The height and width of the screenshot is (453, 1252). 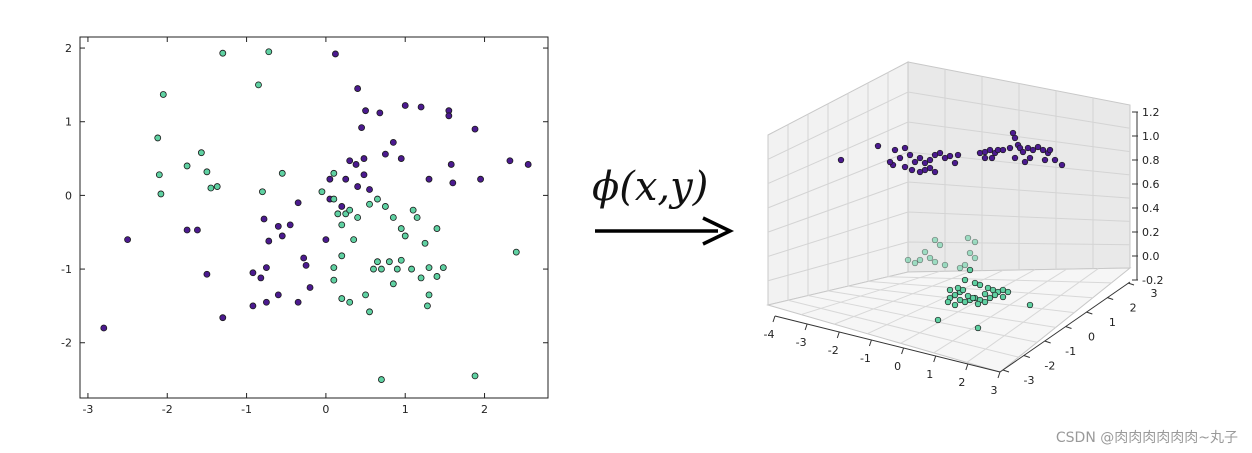 I want to click on z3d-tick-label: 0.4, so click(x=1151, y=208).